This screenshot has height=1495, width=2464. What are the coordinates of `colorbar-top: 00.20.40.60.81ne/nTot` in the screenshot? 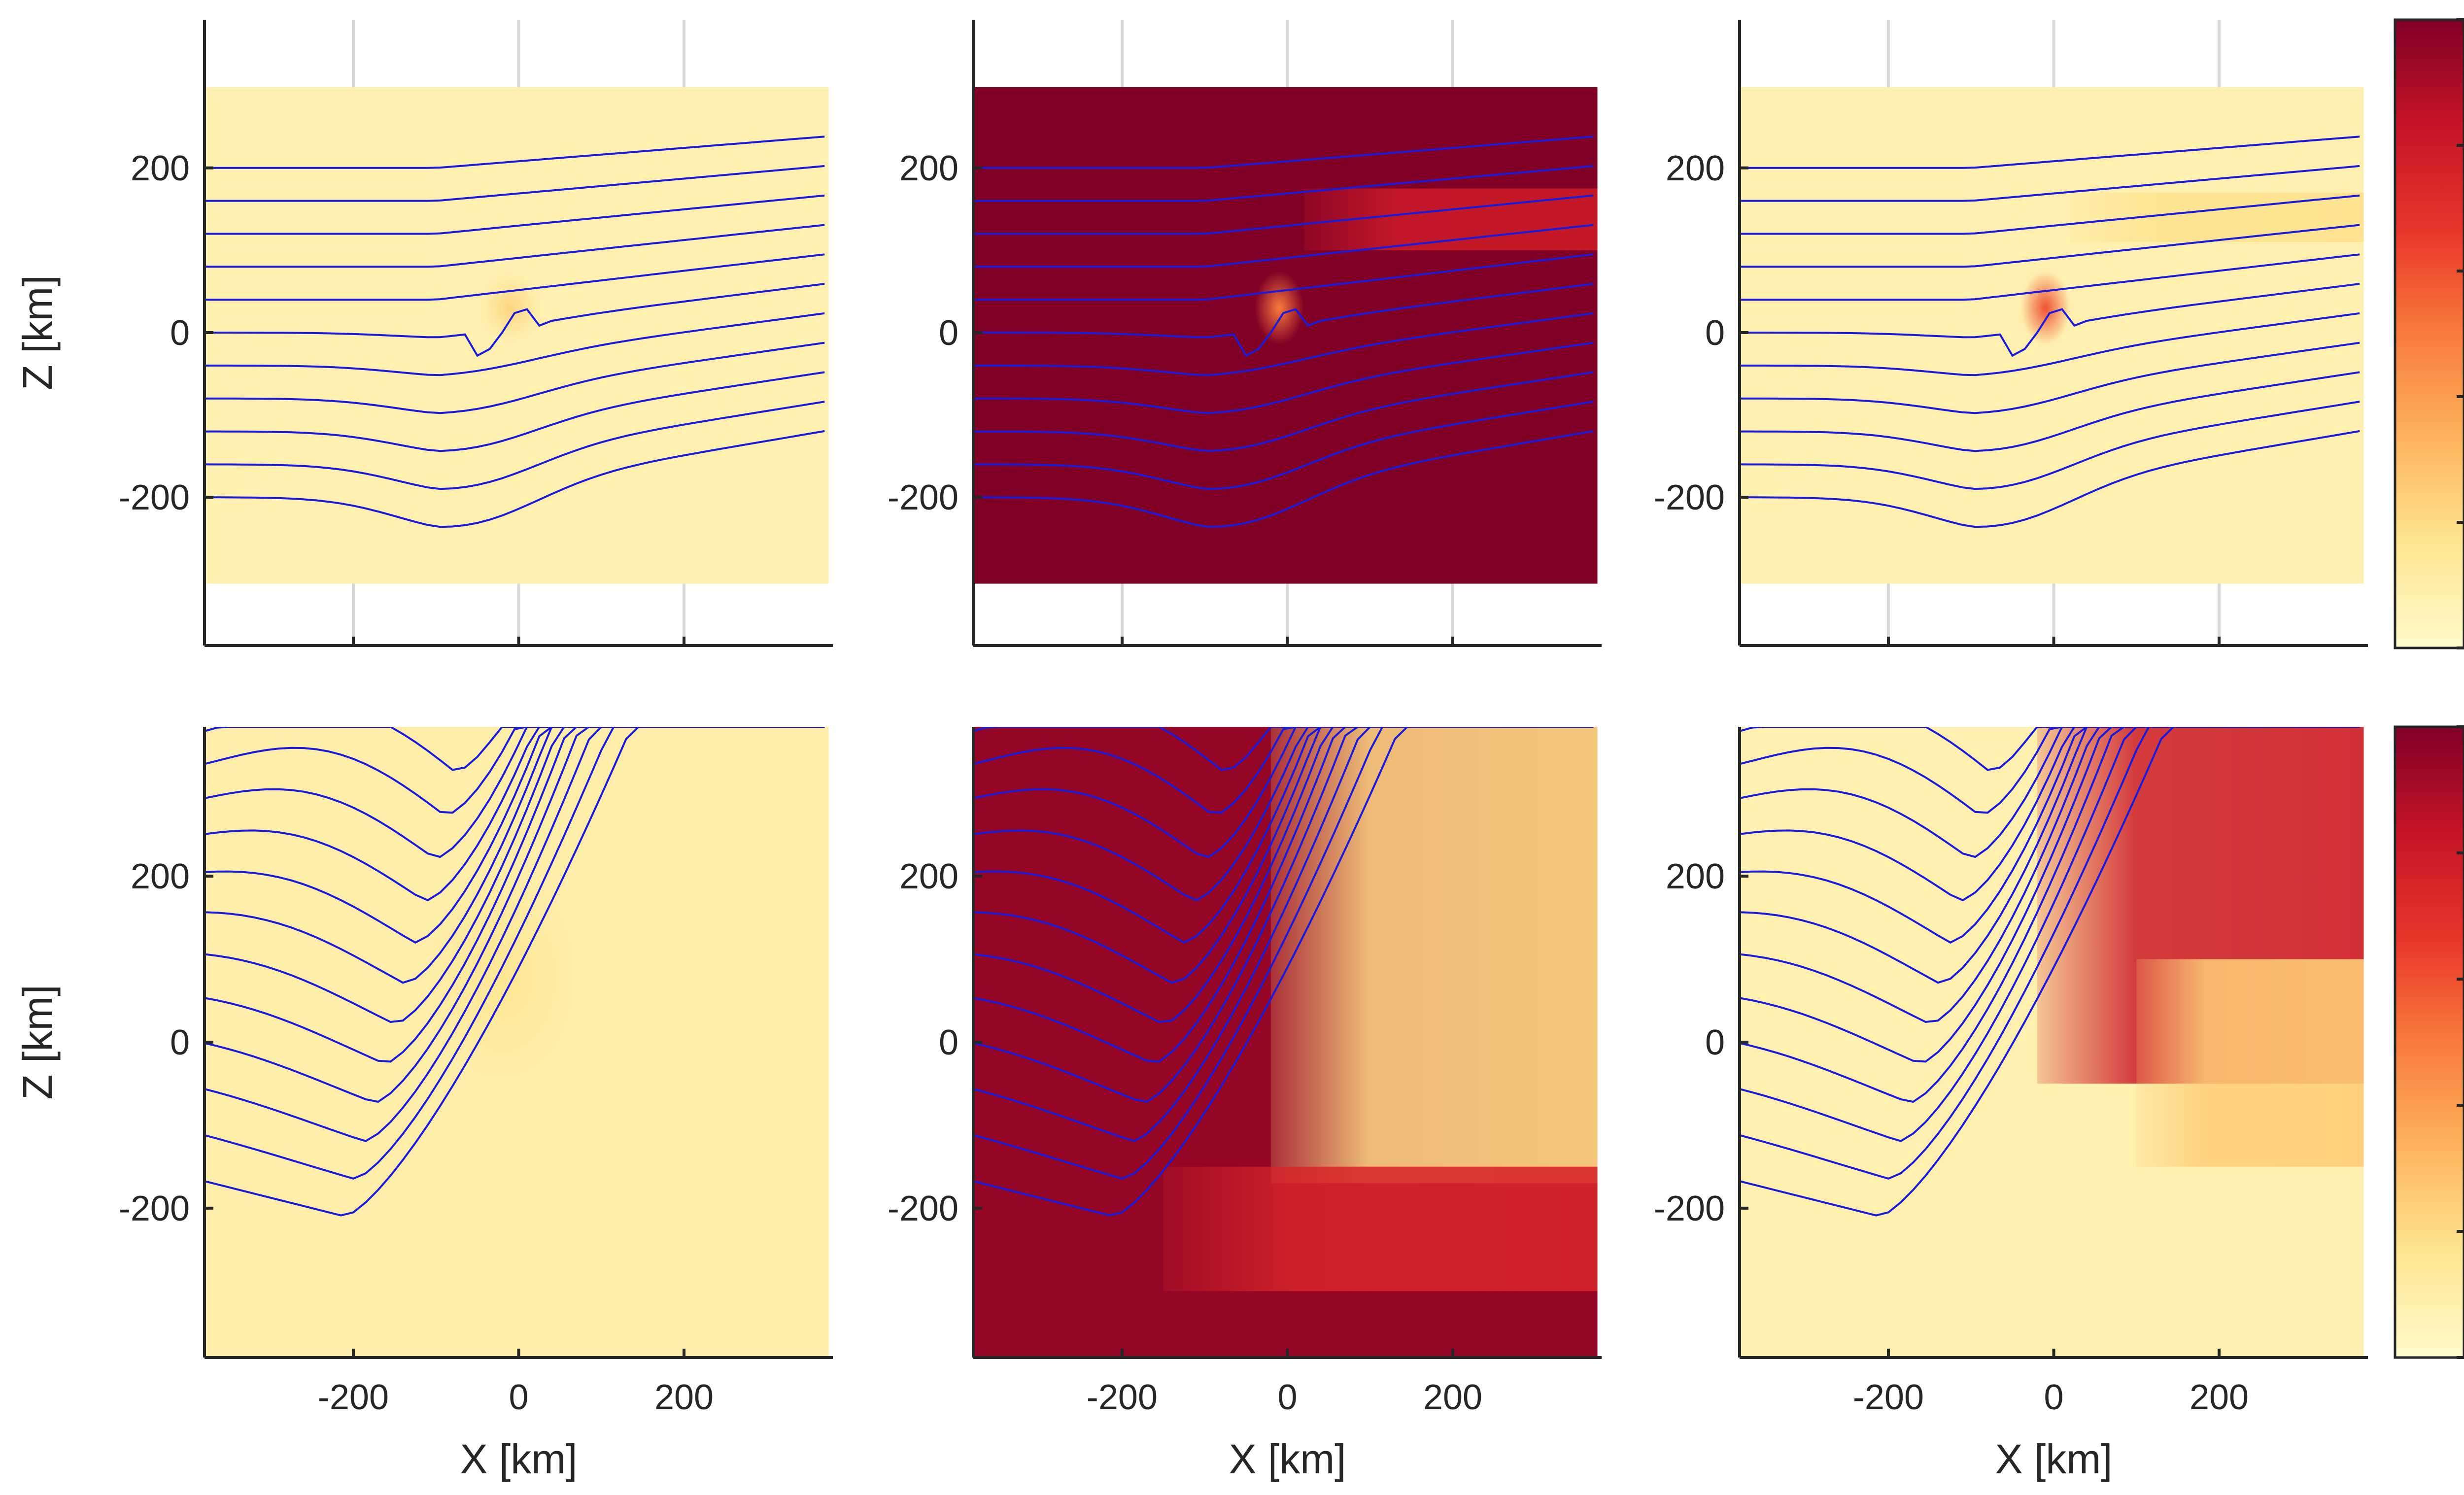 It's located at (2429, 333).